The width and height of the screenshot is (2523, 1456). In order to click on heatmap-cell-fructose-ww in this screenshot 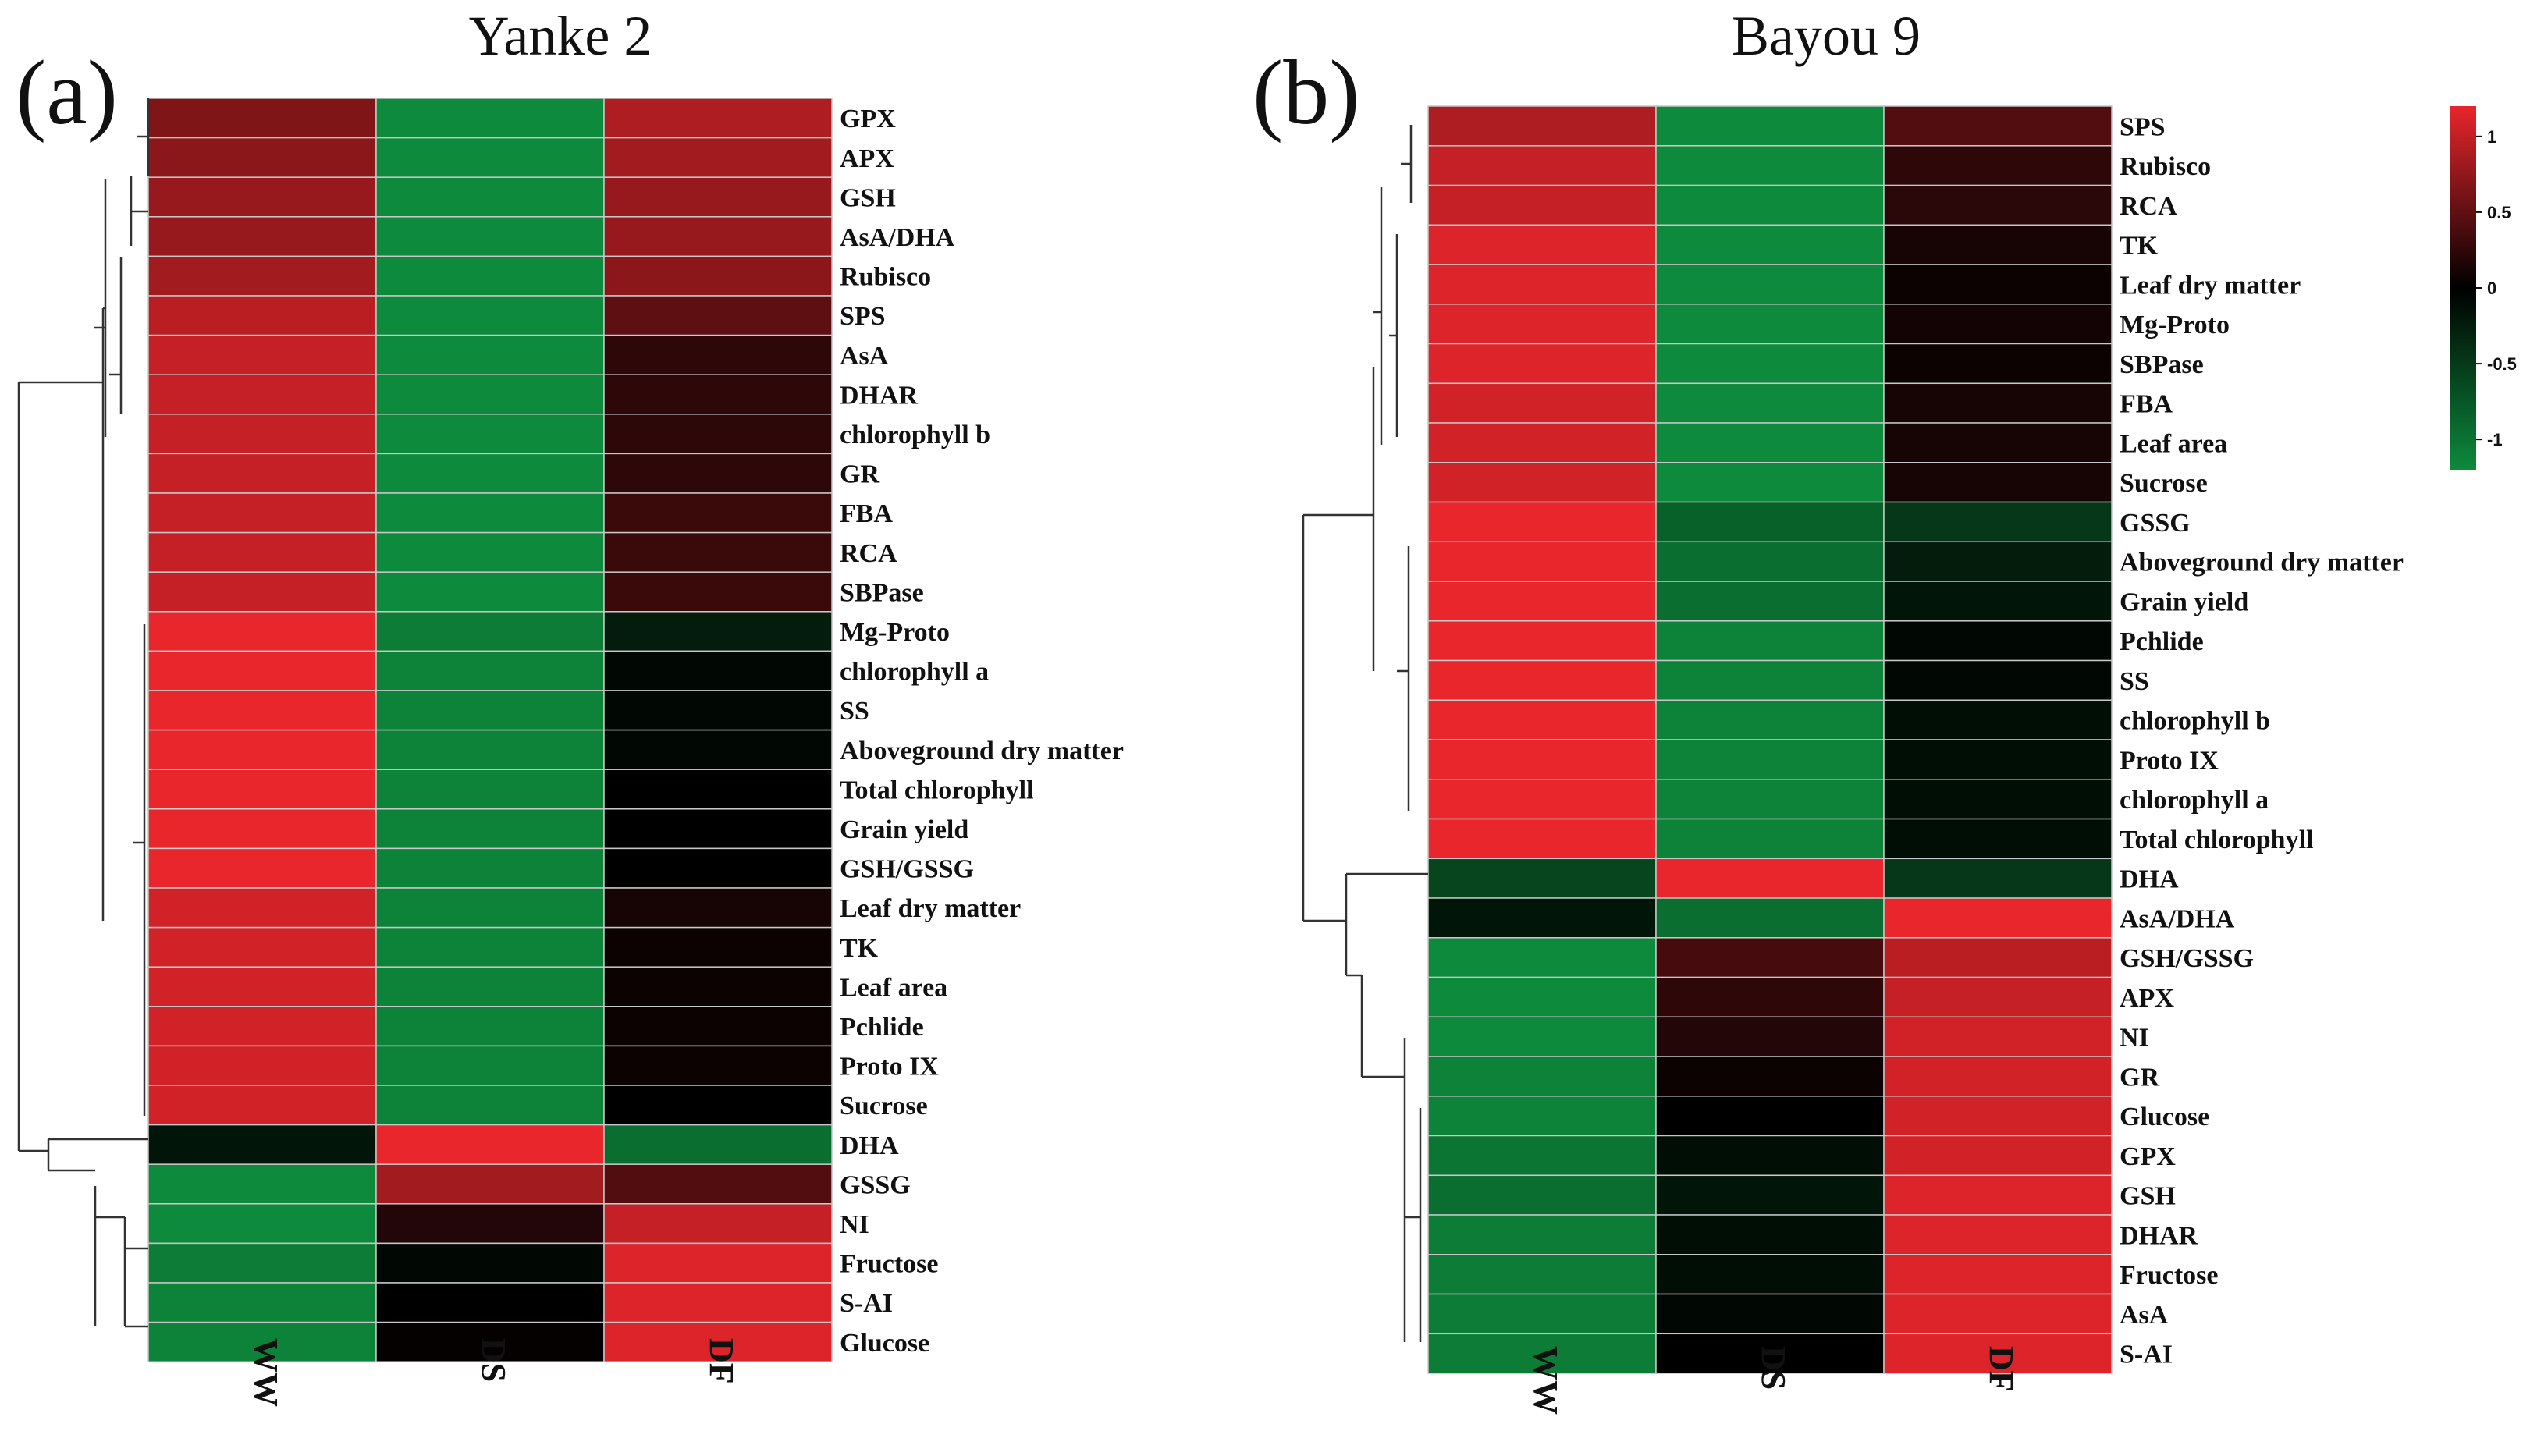, I will do `click(262, 1263)`.